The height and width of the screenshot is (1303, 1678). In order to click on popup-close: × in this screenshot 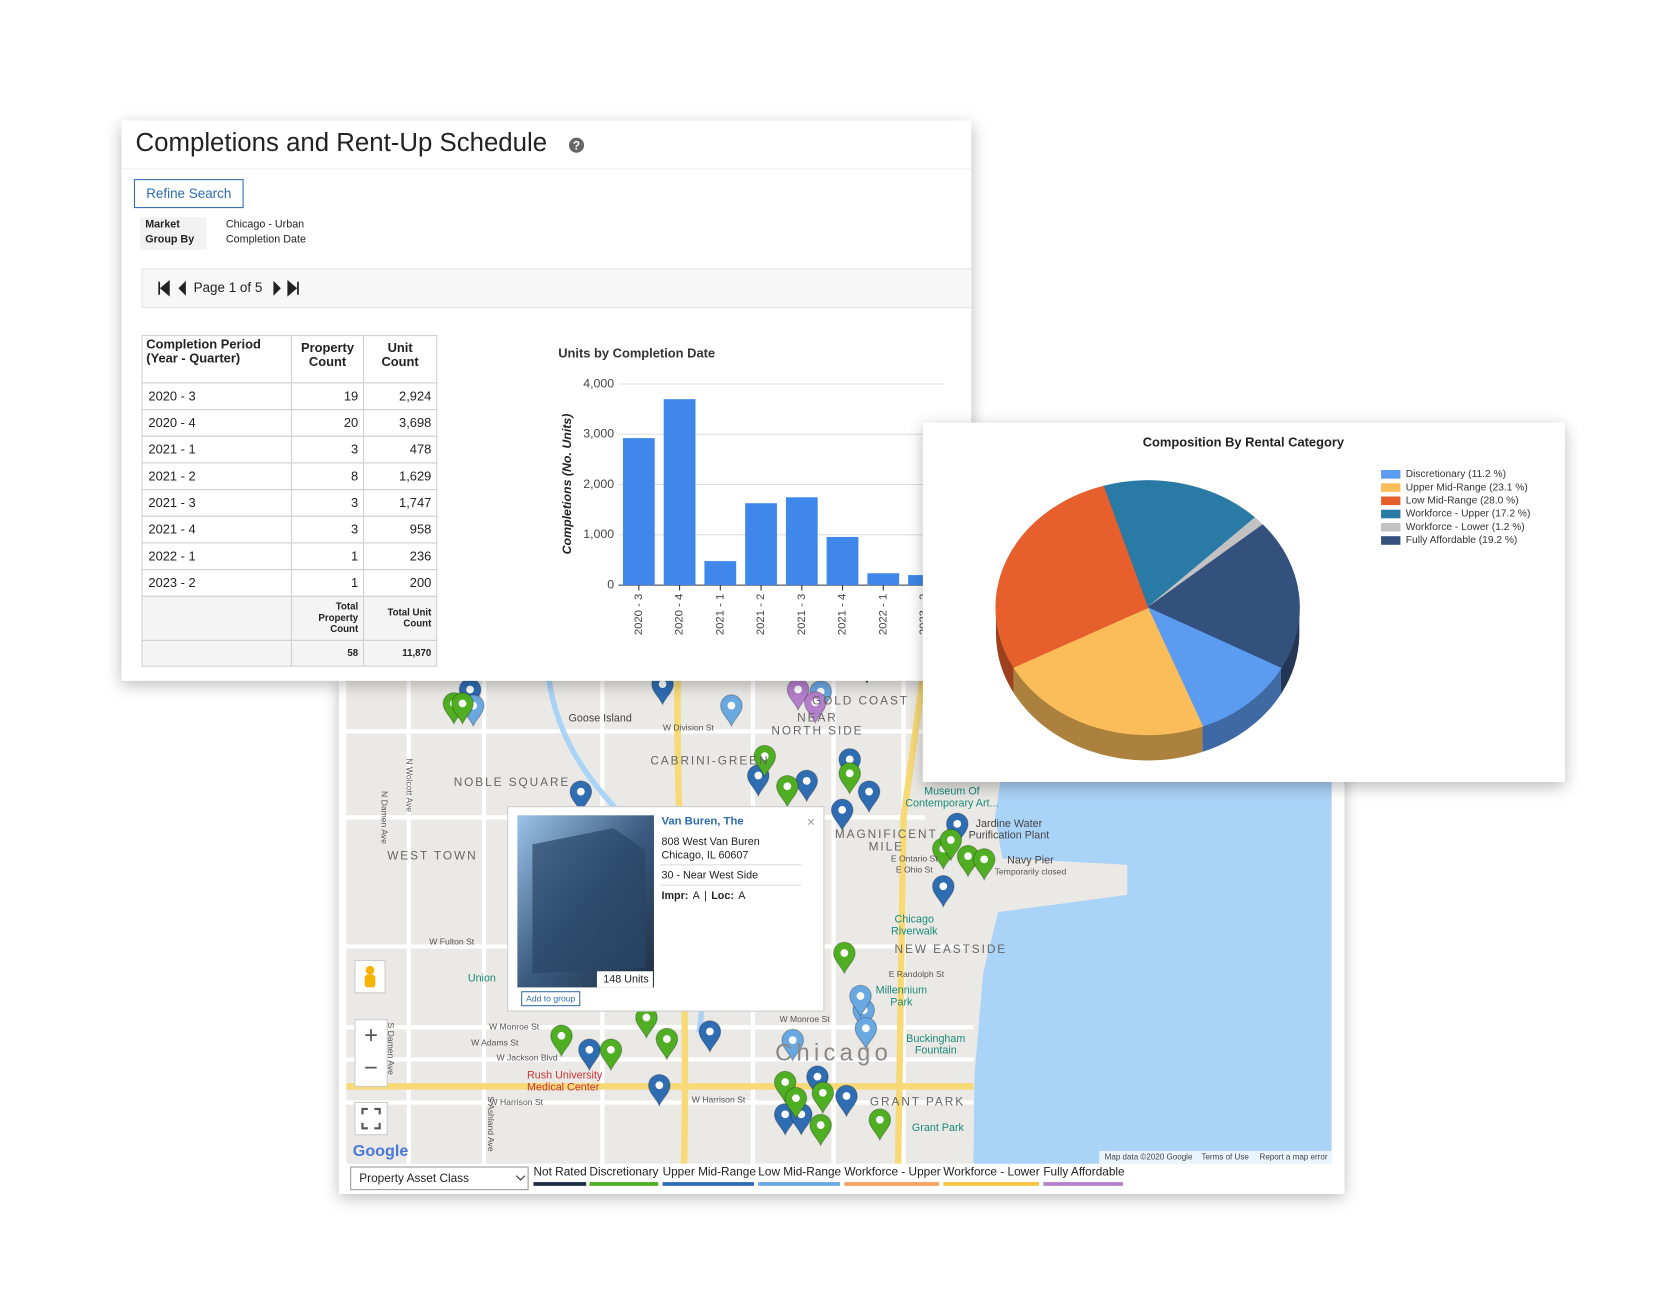, I will do `click(811, 822)`.